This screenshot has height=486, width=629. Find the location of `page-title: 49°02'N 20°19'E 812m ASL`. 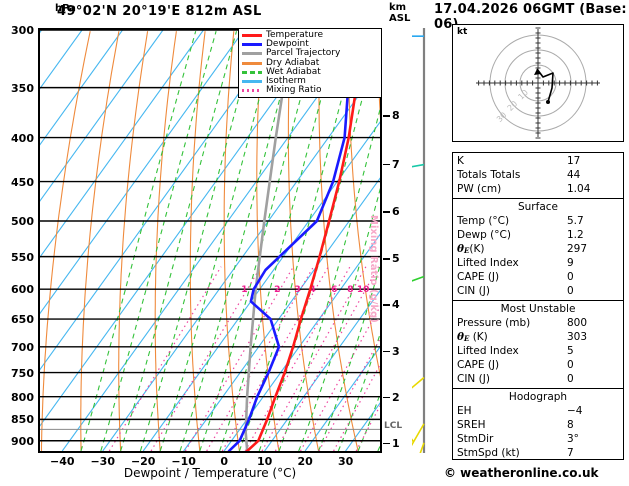

page-title: 49°02'N 20°19'E 812m ASL is located at coordinates (159, 11).